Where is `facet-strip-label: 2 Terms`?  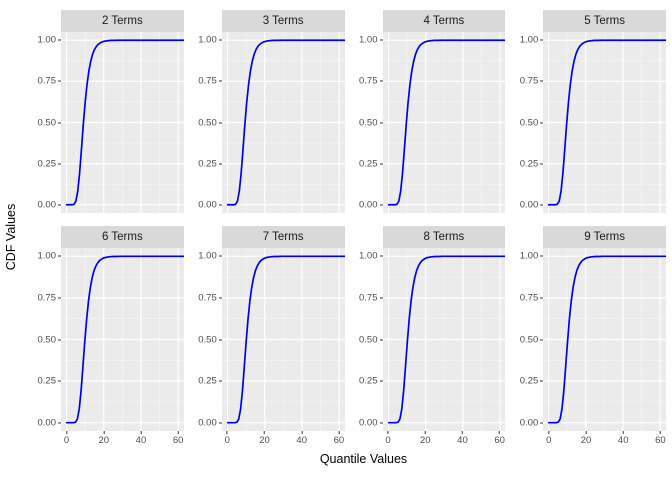 facet-strip-label: 2 Terms is located at coordinates (122, 21).